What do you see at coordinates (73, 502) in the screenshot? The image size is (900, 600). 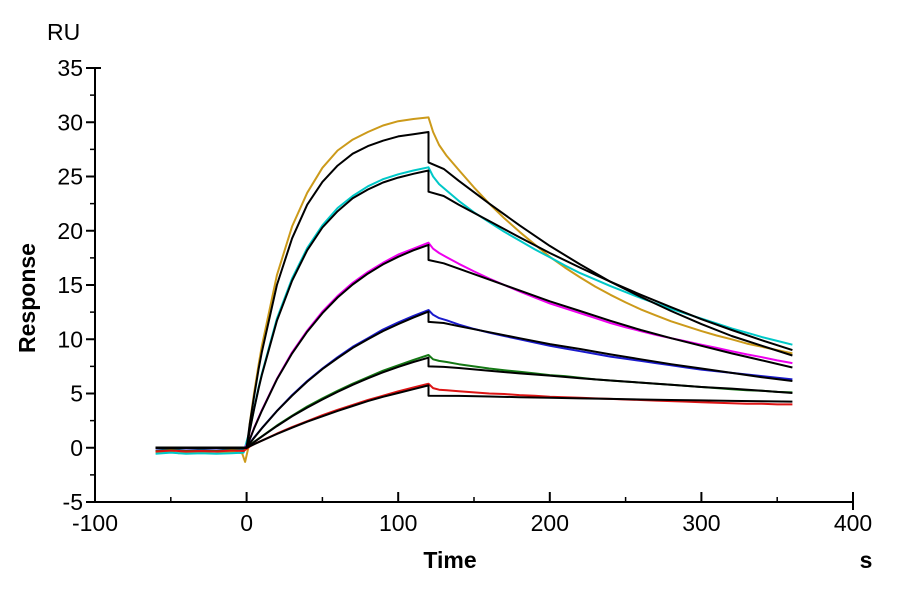 I see `y-tick-label: -5` at bounding box center [73, 502].